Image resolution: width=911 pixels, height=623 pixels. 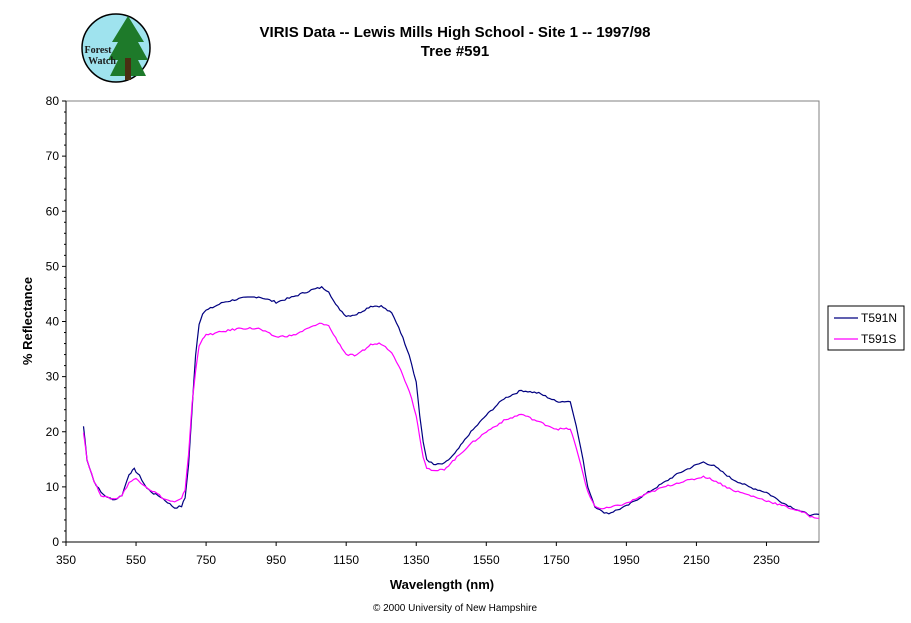 What do you see at coordinates (878, 339) in the screenshot?
I see `legend-label-t591s: T591S` at bounding box center [878, 339].